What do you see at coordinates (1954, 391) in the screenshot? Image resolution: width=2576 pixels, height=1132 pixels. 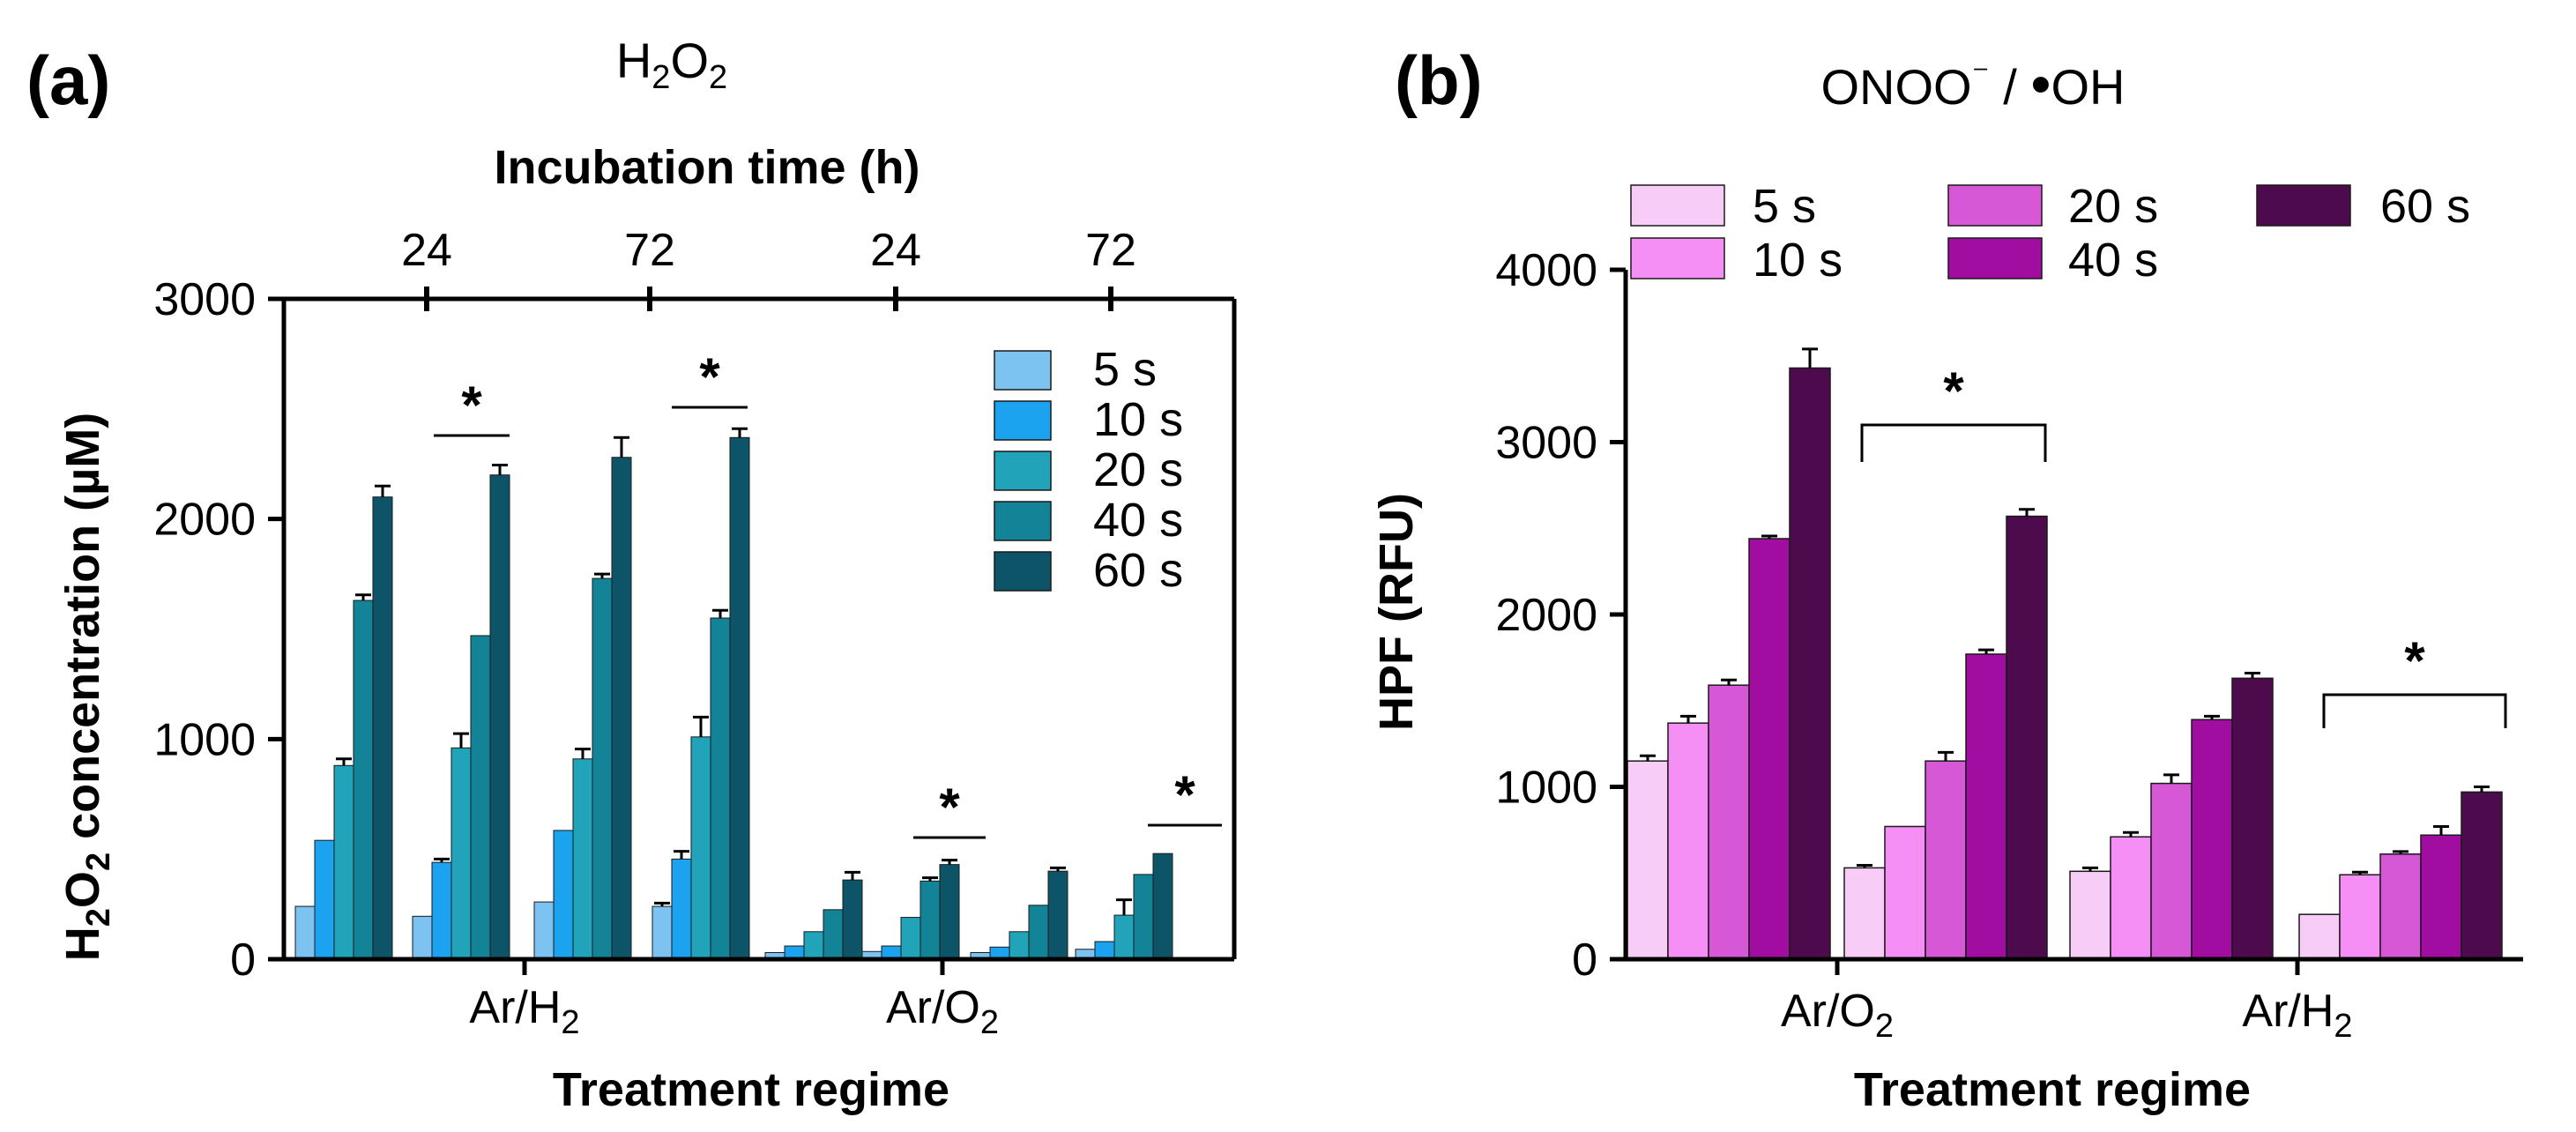 I see `significance-star-0: *` at bounding box center [1954, 391].